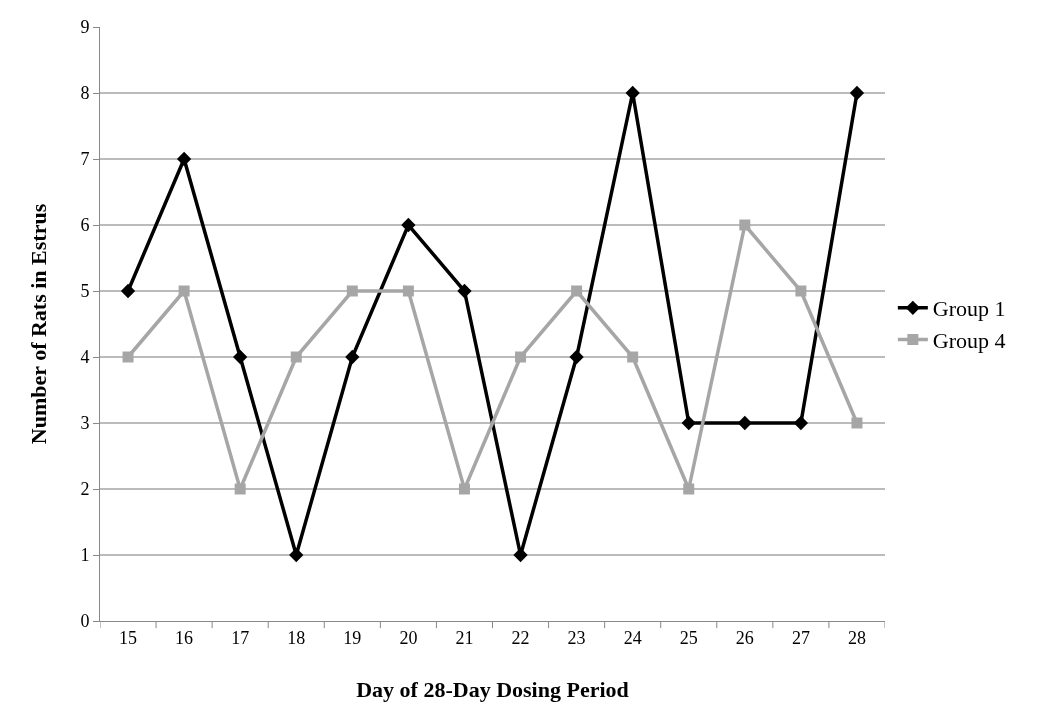 Image resolution: width=1051 pixels, height=719 pixels. Describe the element at coordinates (408, 637) in the screenshot. I see `x-tick-label: 20` at that location.